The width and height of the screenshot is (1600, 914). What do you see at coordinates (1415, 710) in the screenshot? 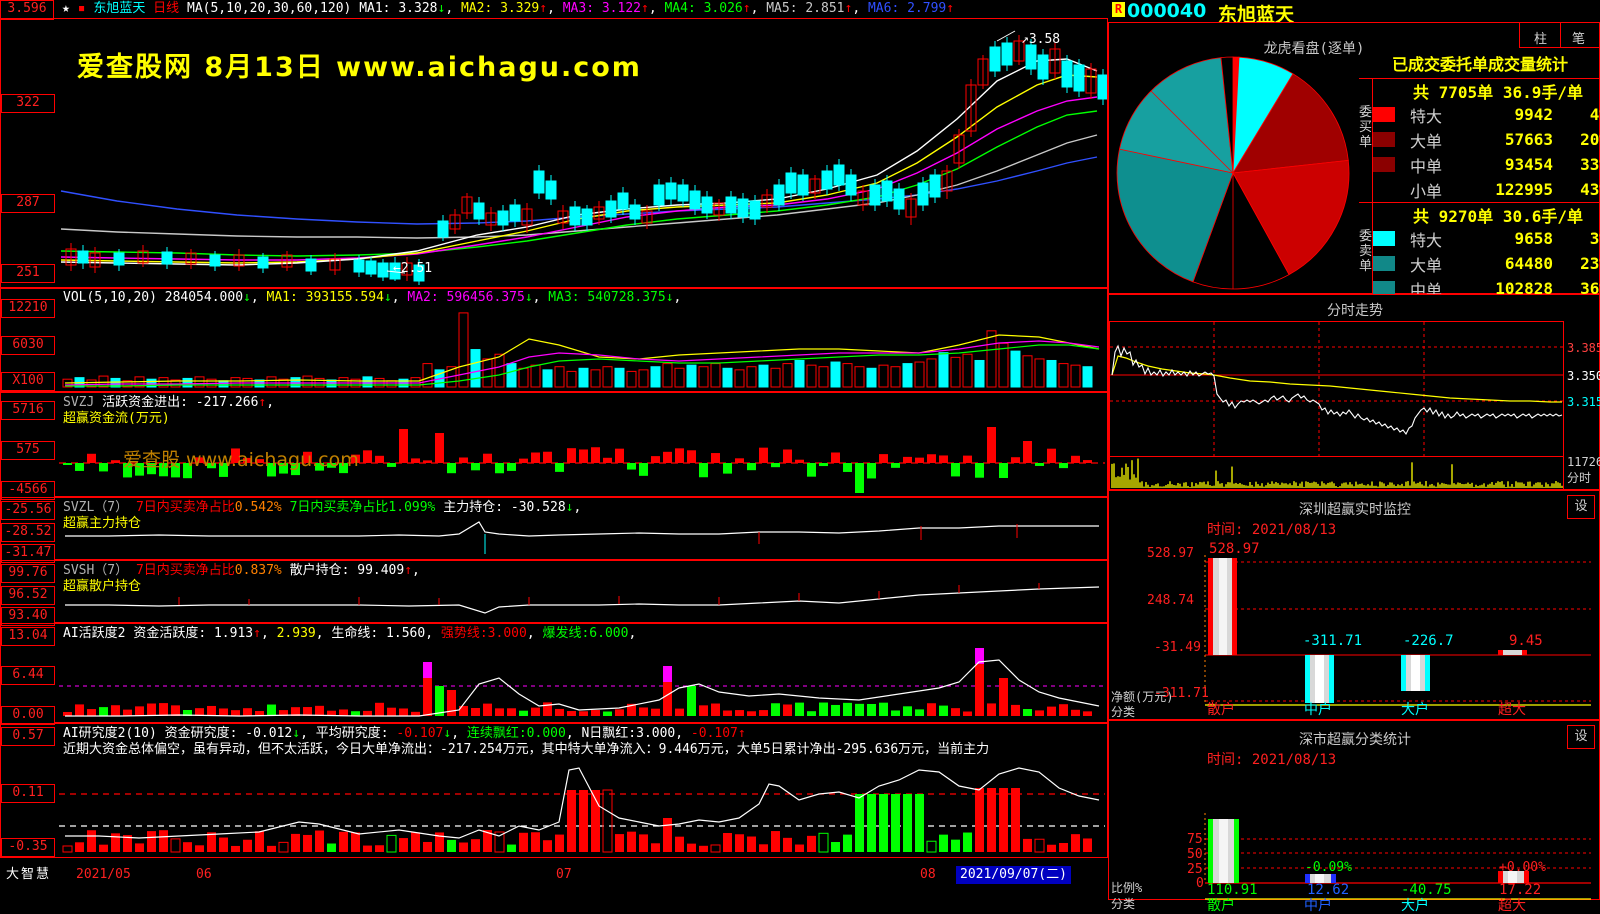
I see `monitor-cat-2: 大户` at bounding box center [1415, 710].